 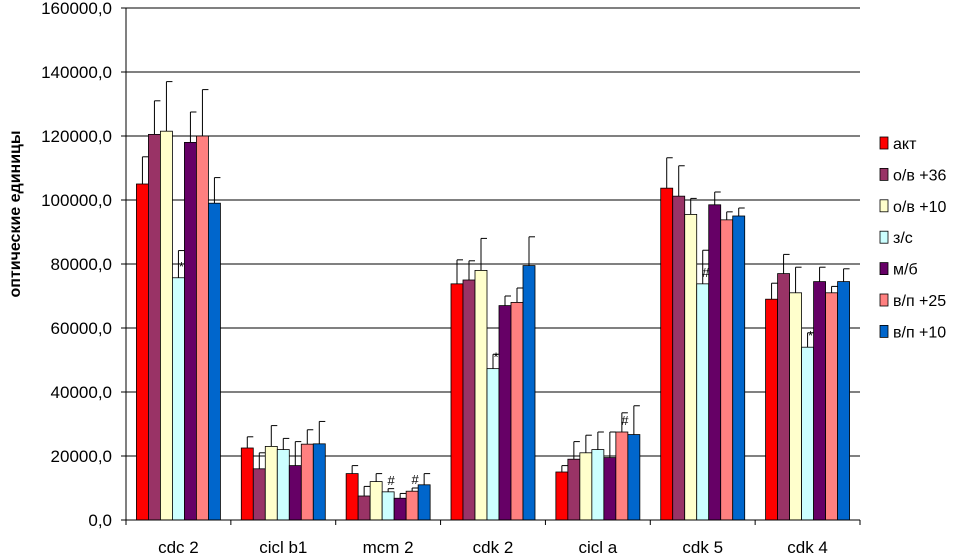 I want to click on y-tick-label: 40000,0, so click(x=81, y=392).